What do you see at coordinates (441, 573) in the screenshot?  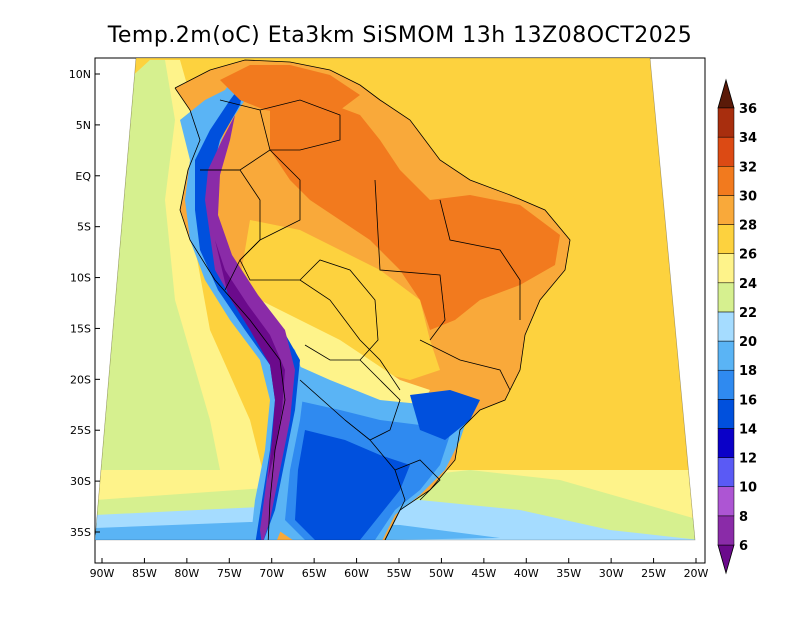 I see `x-tick-label: 50W` at bounding box center [441, 573].